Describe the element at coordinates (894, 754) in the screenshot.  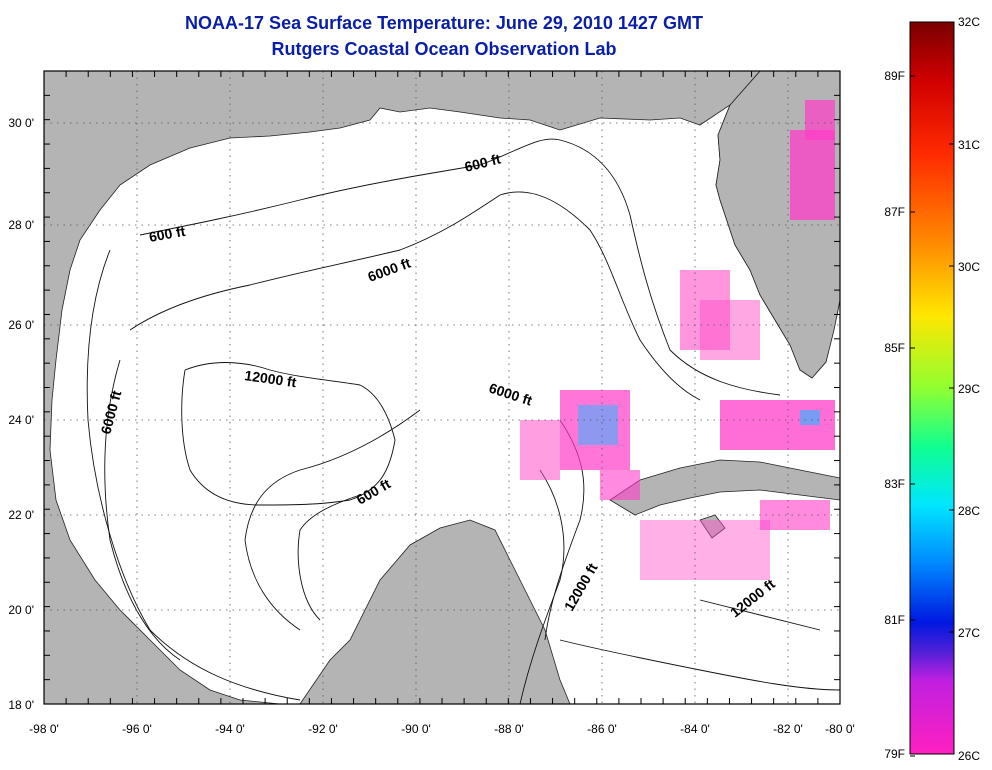
I see `colorbar-f-label: 79F` at that location.